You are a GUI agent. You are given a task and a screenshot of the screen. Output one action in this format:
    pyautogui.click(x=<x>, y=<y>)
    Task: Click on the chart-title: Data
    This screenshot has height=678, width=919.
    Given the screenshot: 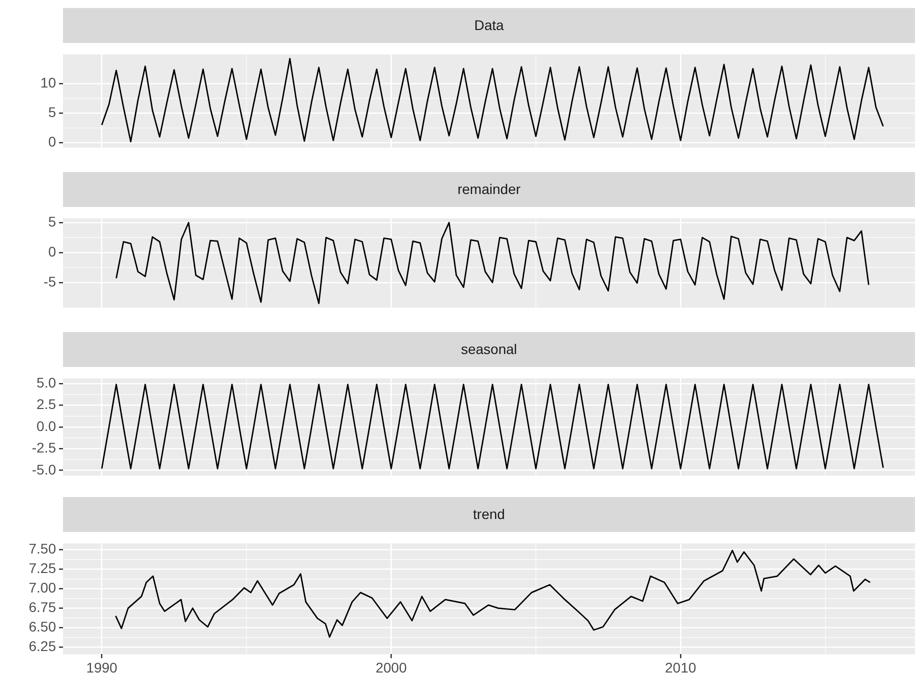 What is the action you would take?
    pyautogui.click(x=489, y=25)
    